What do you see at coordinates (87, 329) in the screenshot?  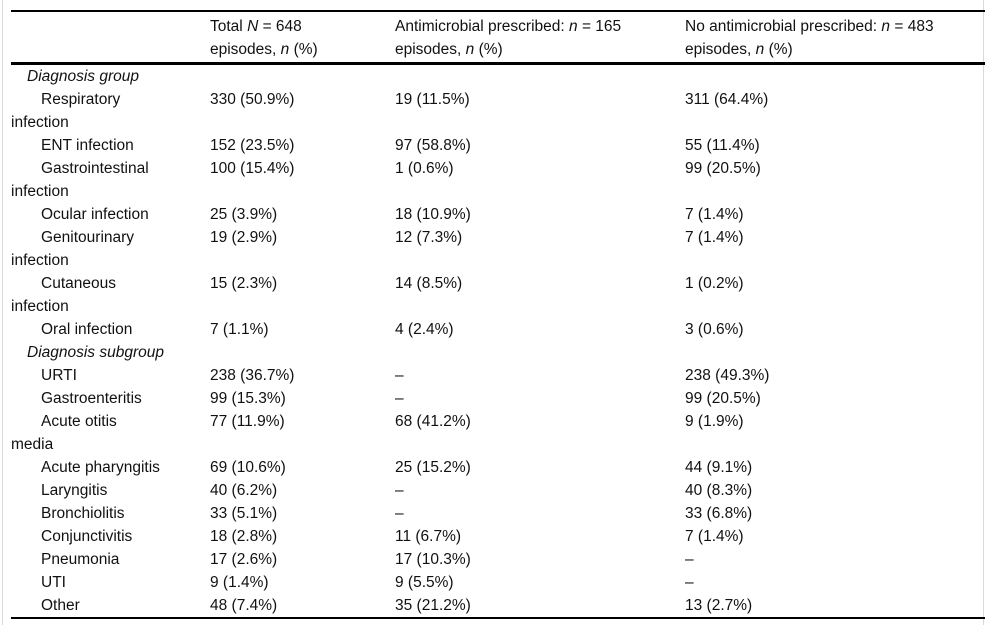 I see `row-label: Oral infection` at bounding box center [87, 329].